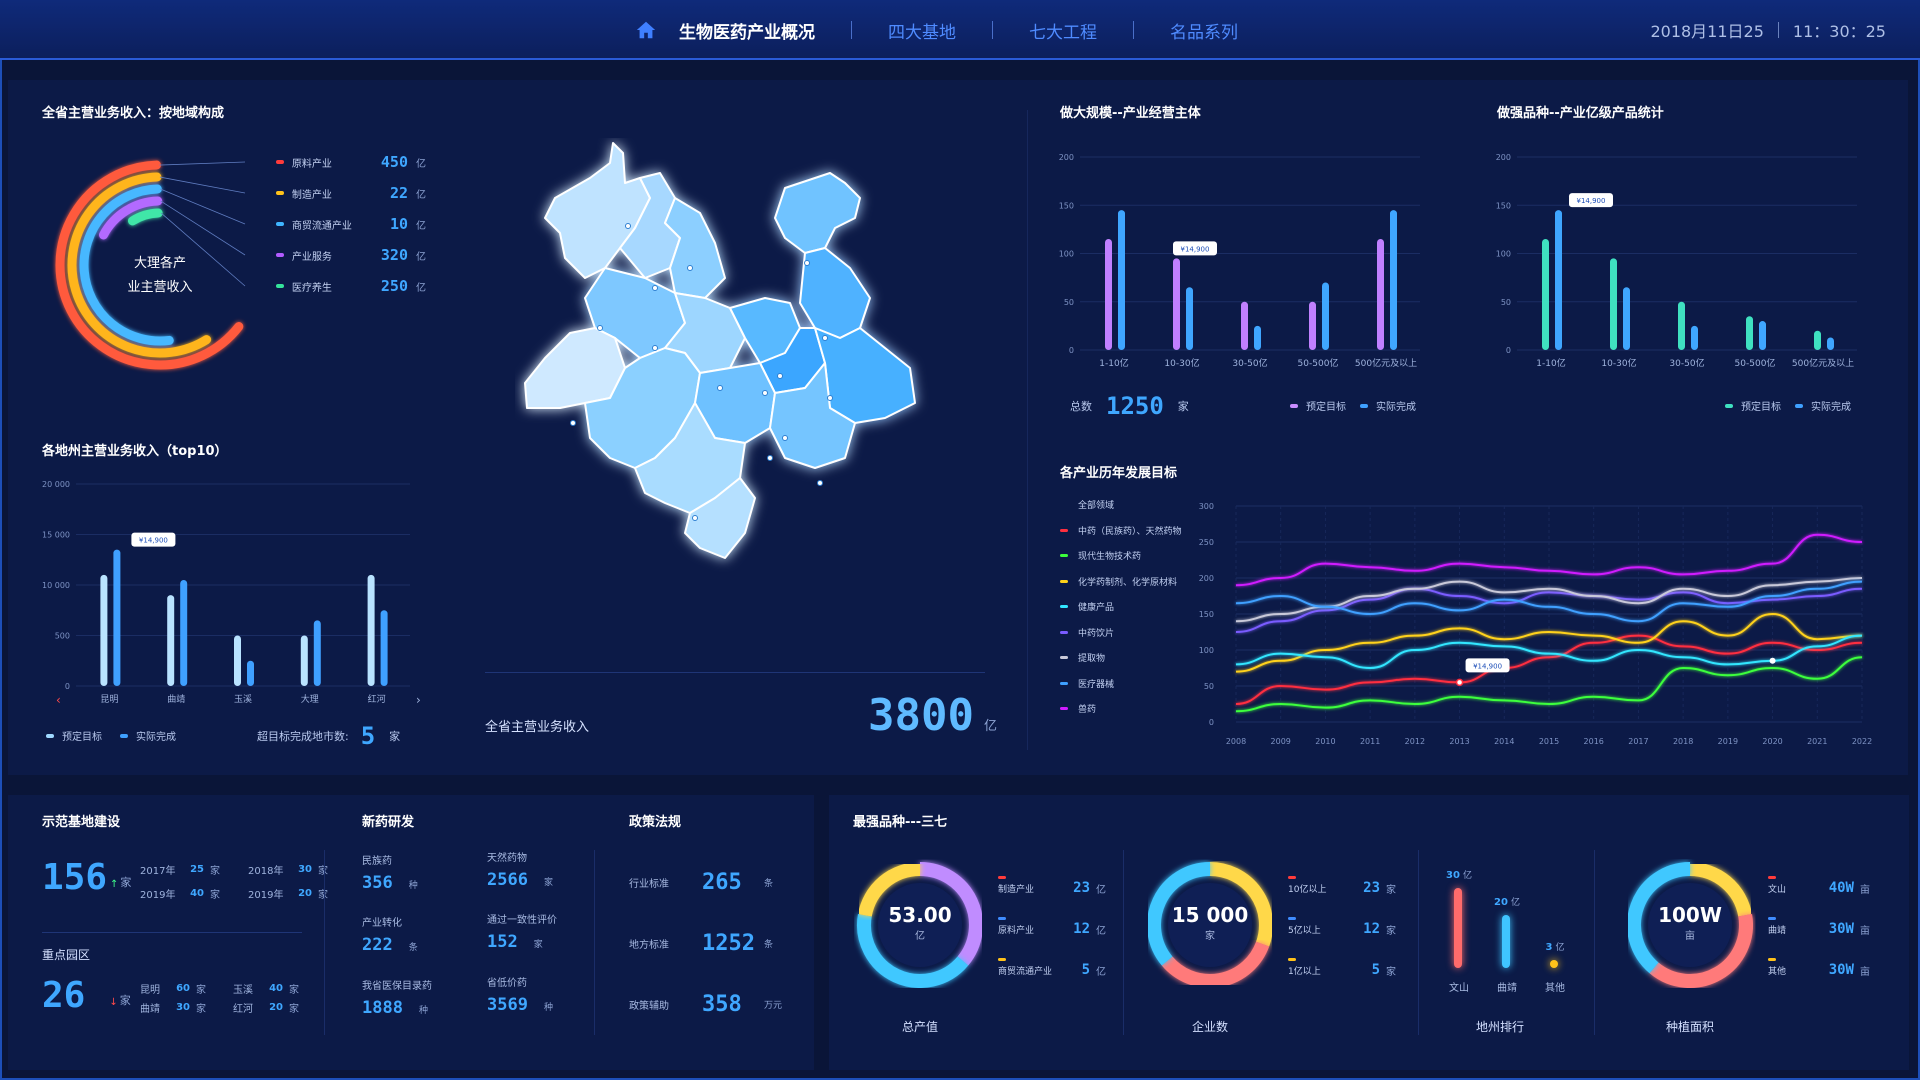 The width and height of the screenshot is (1920, 1080). I want to click on goals-legend-item: 化学药制剂、化学原材料, so click(1118, 581).